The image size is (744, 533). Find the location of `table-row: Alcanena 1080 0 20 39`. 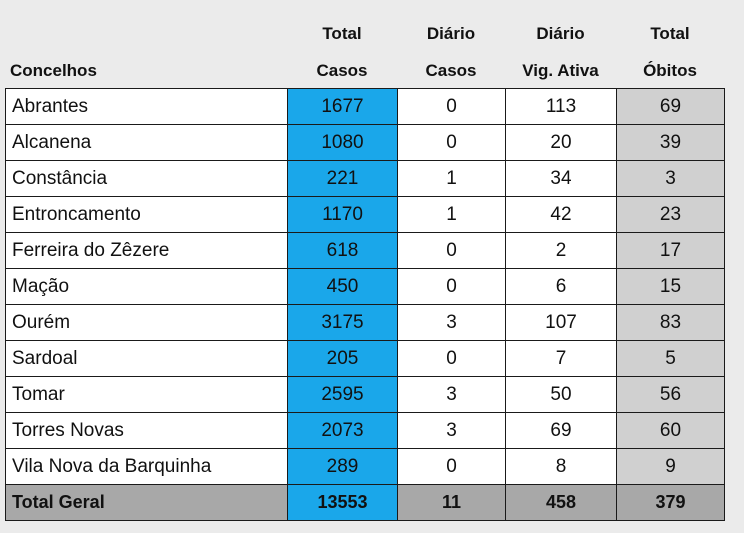

table-row: Alcanena 1080 0 20 39 is located at coordinates (365, 142).